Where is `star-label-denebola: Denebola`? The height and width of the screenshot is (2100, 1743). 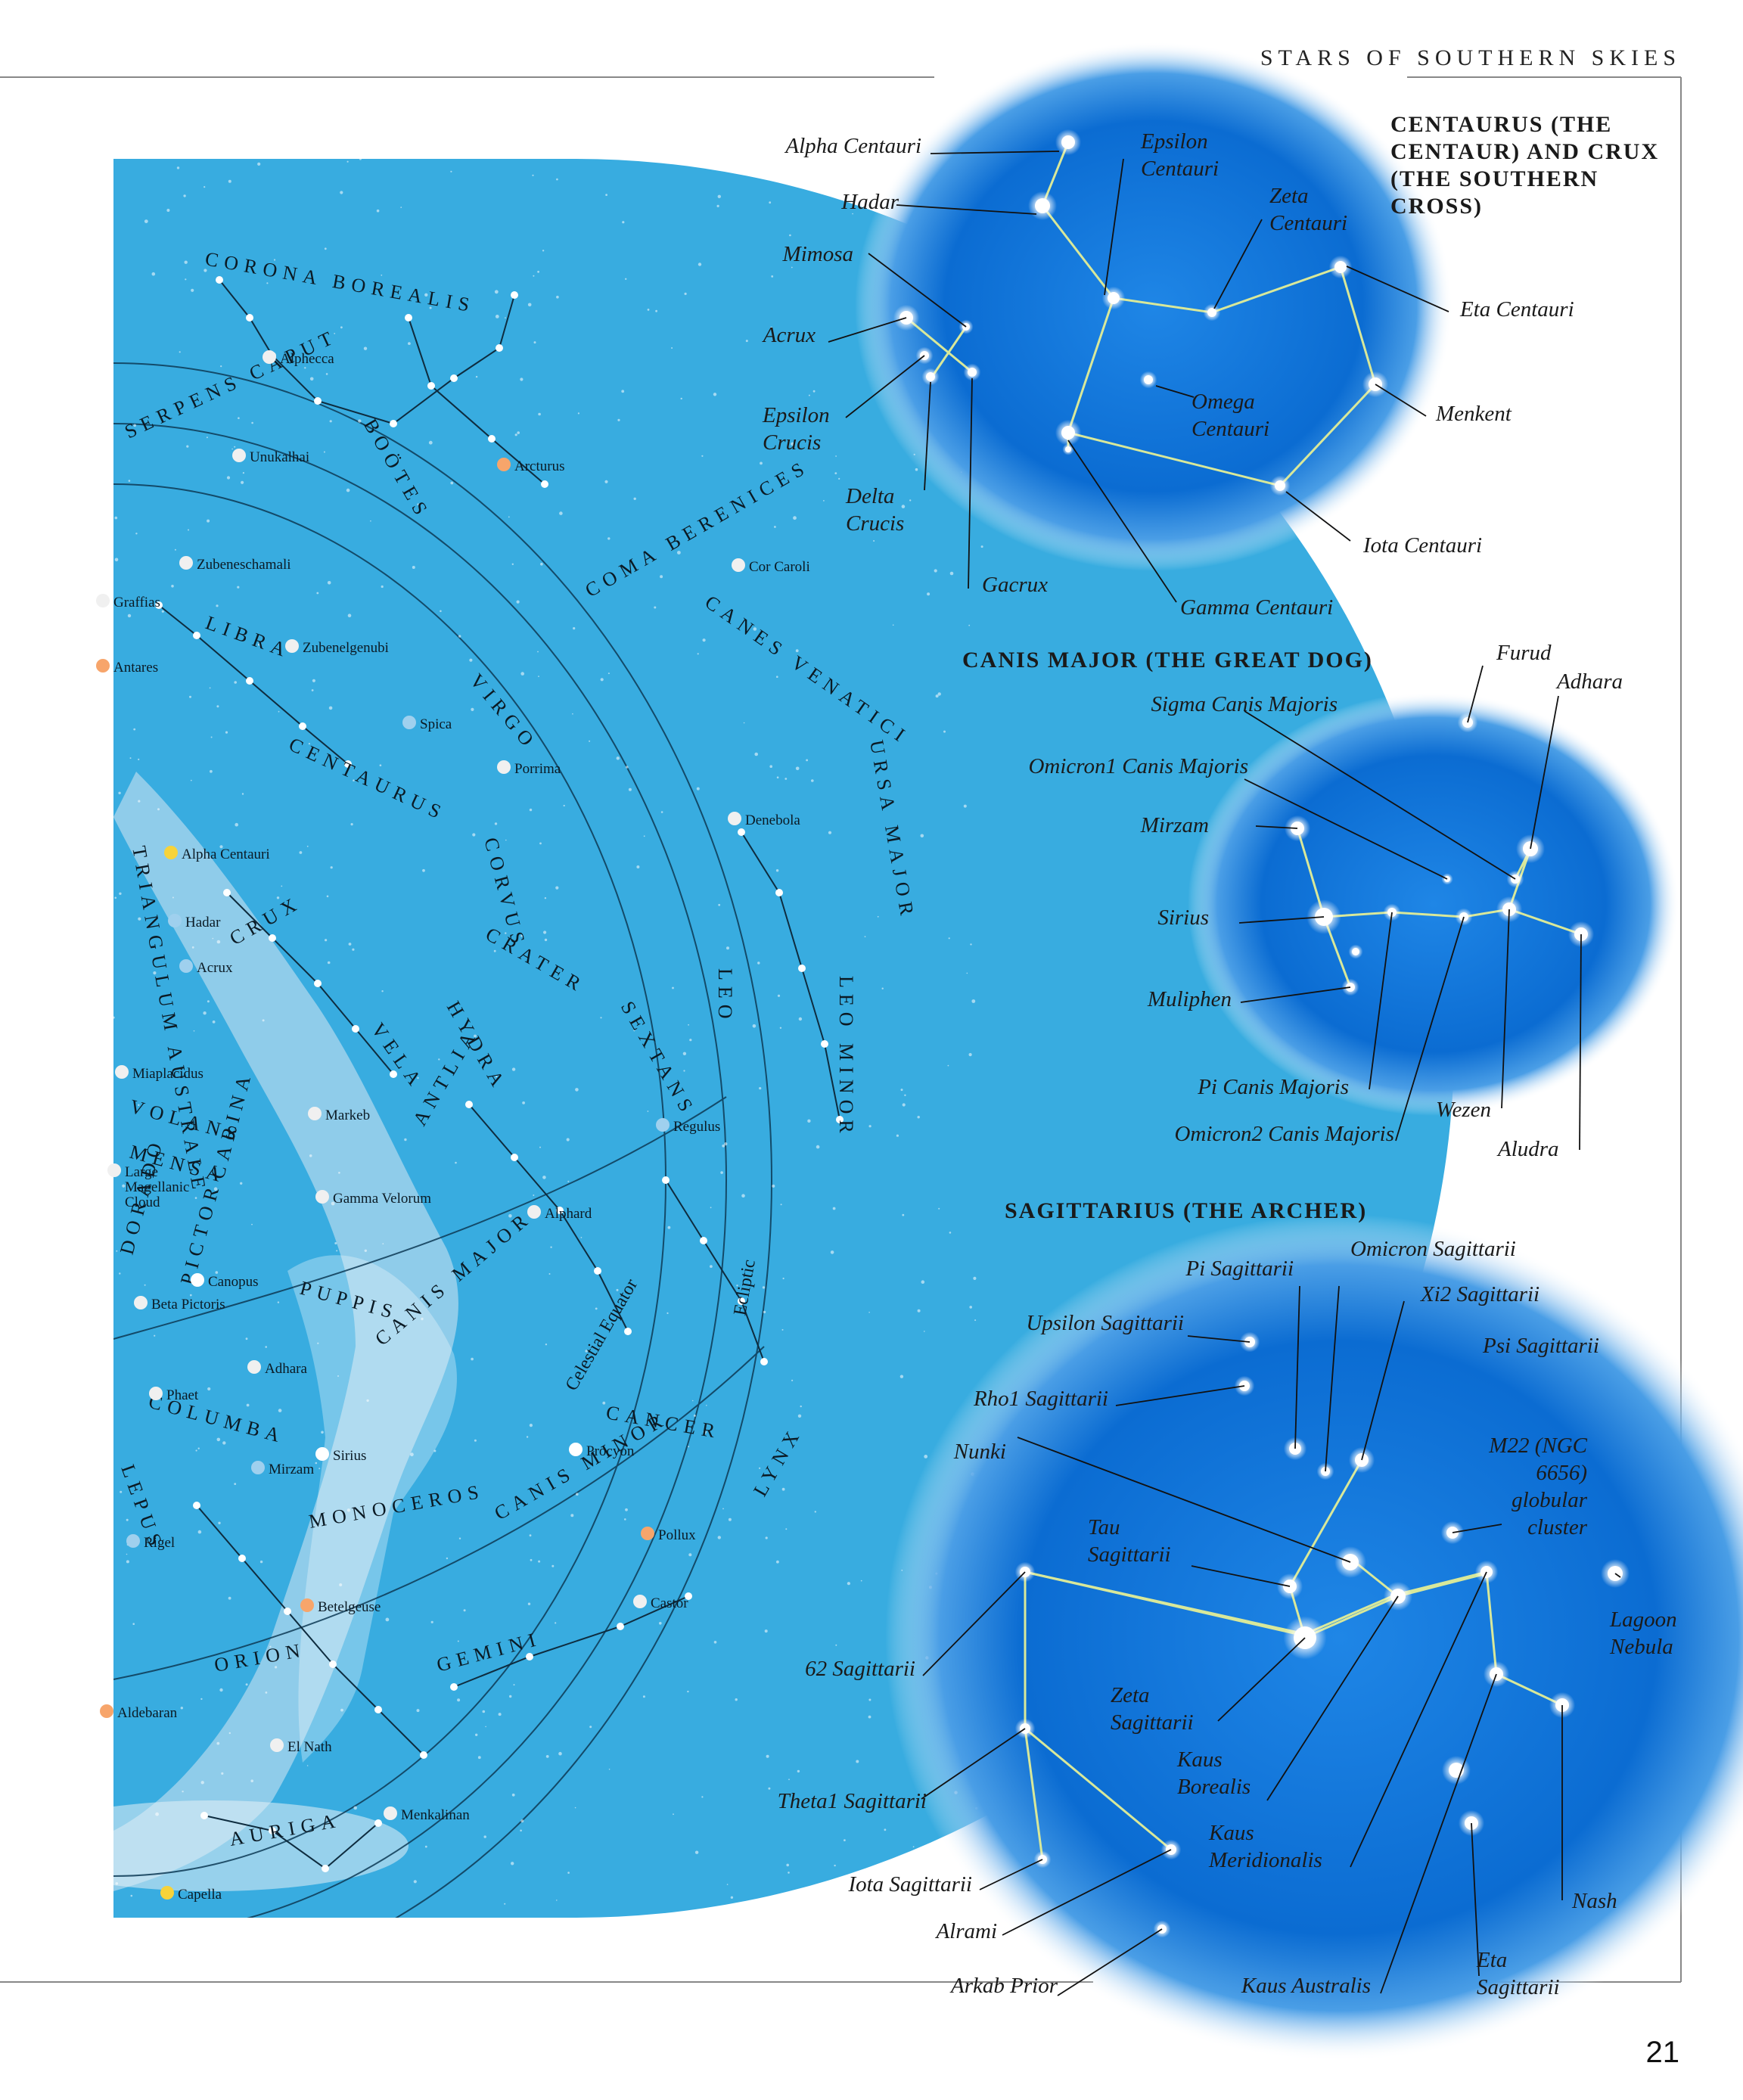
star-label-denebola: Denebola is located at coordinates (772, 820).